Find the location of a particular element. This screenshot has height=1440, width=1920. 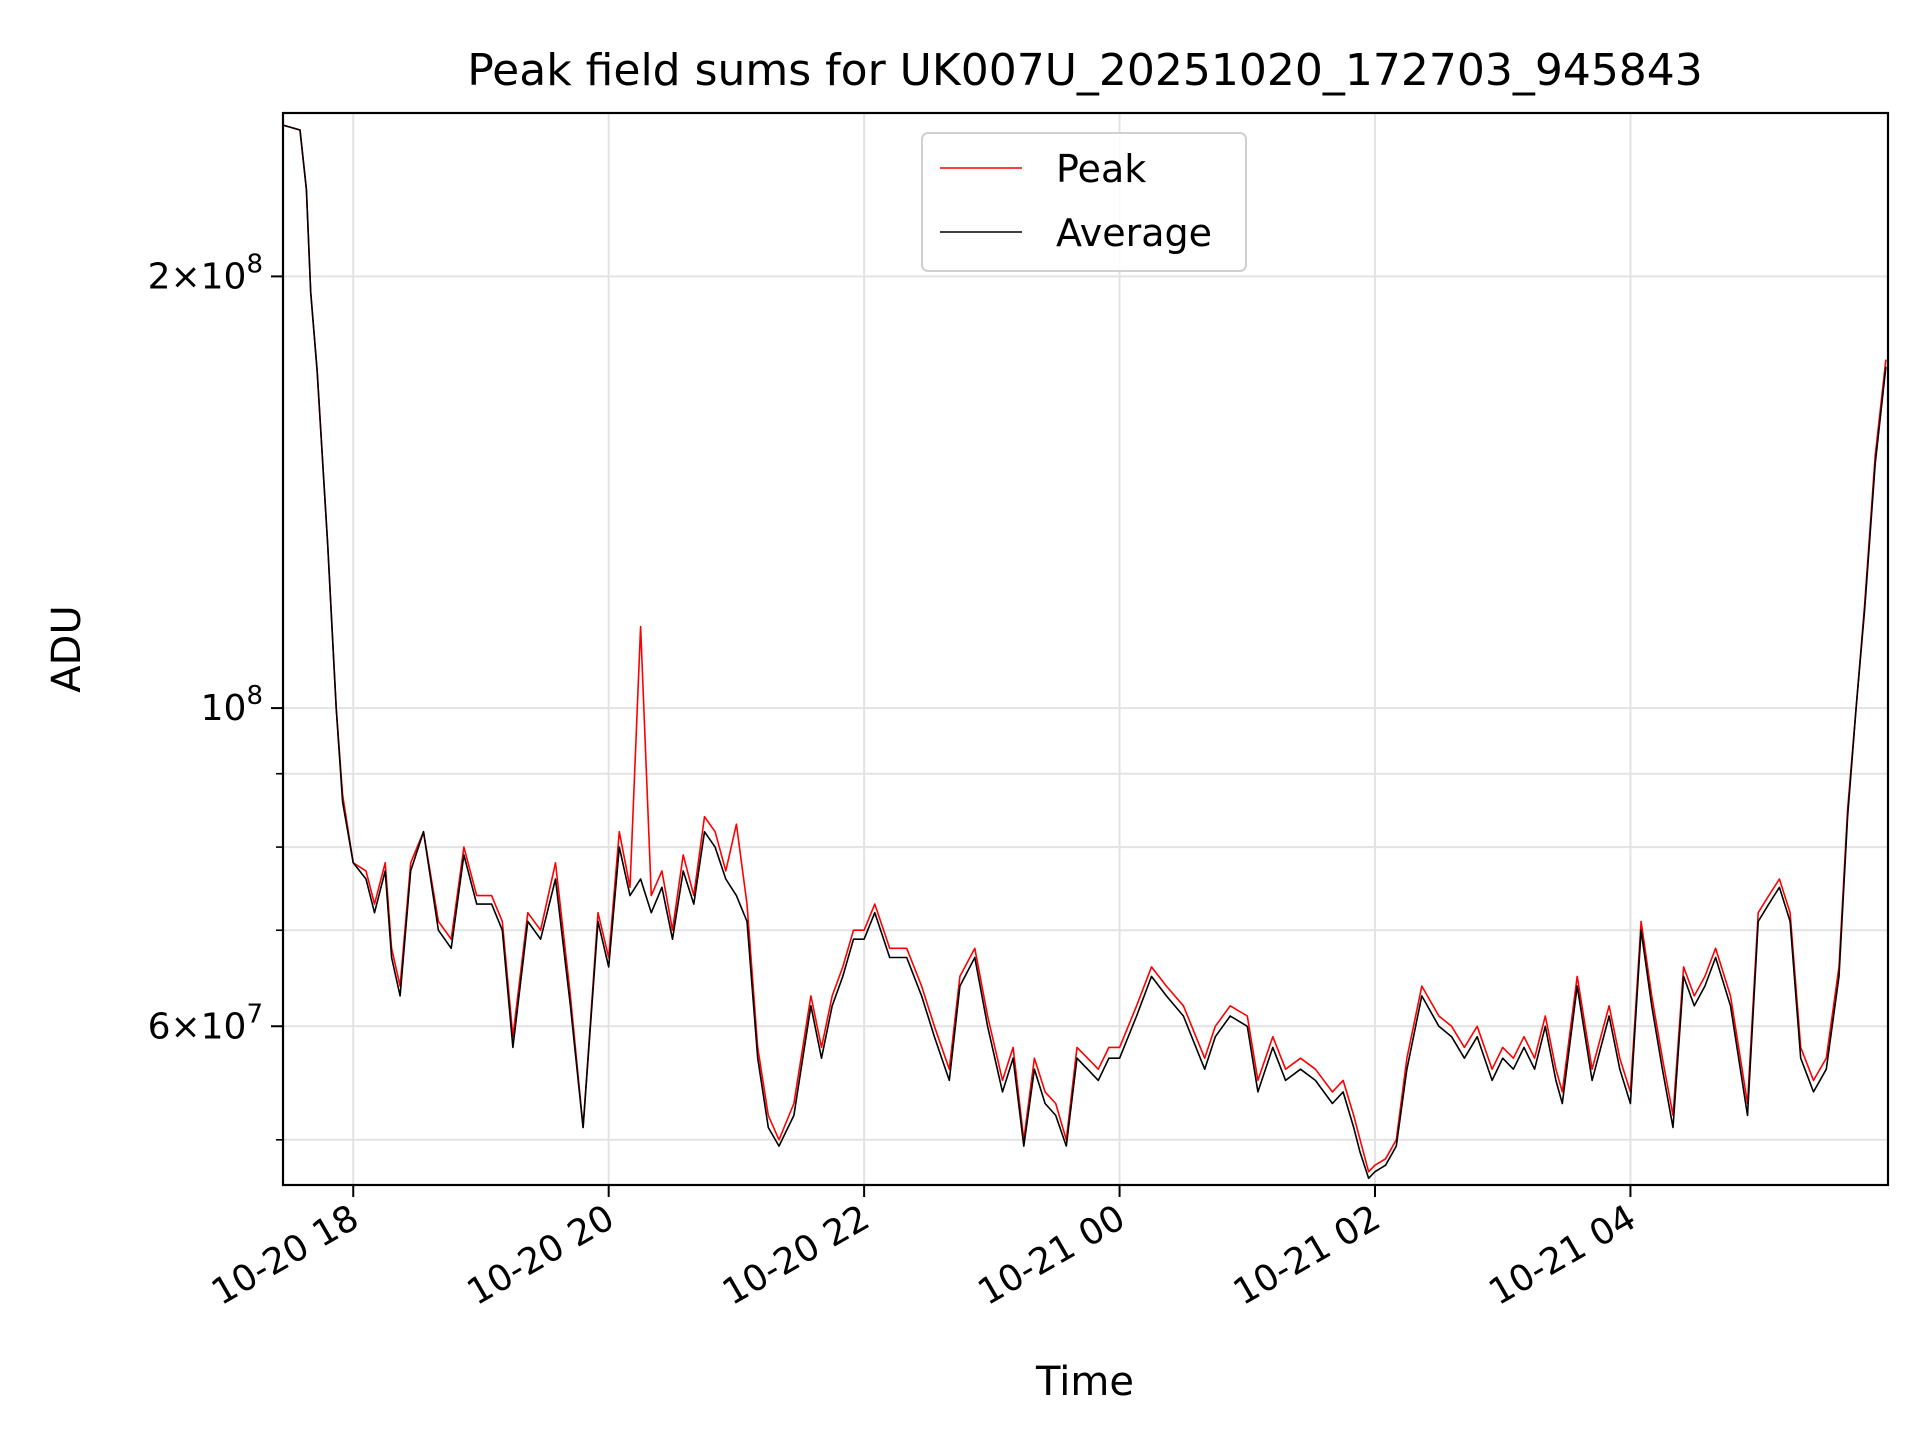

legend: Peak Average is located at coordinates (1084, 202).